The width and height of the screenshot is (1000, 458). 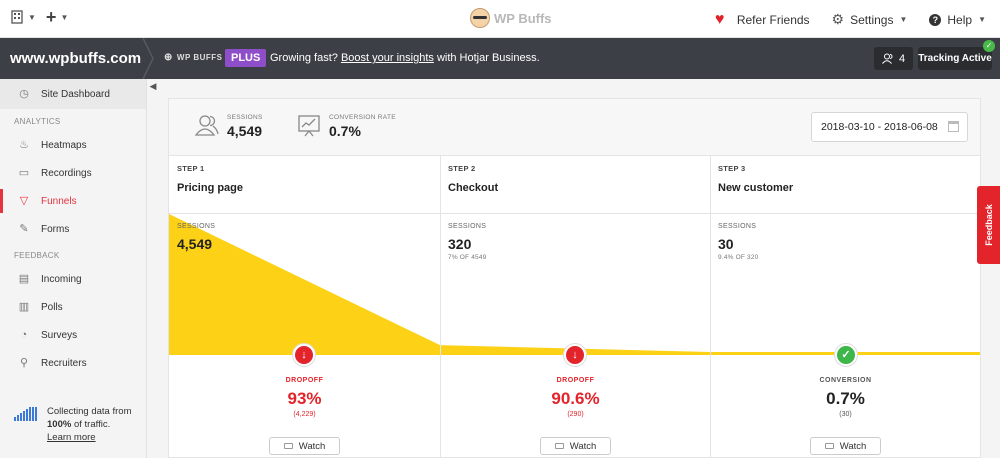 I want to click on sessions-stat: SESSIONS 4,549, so click(x=229, y=126).